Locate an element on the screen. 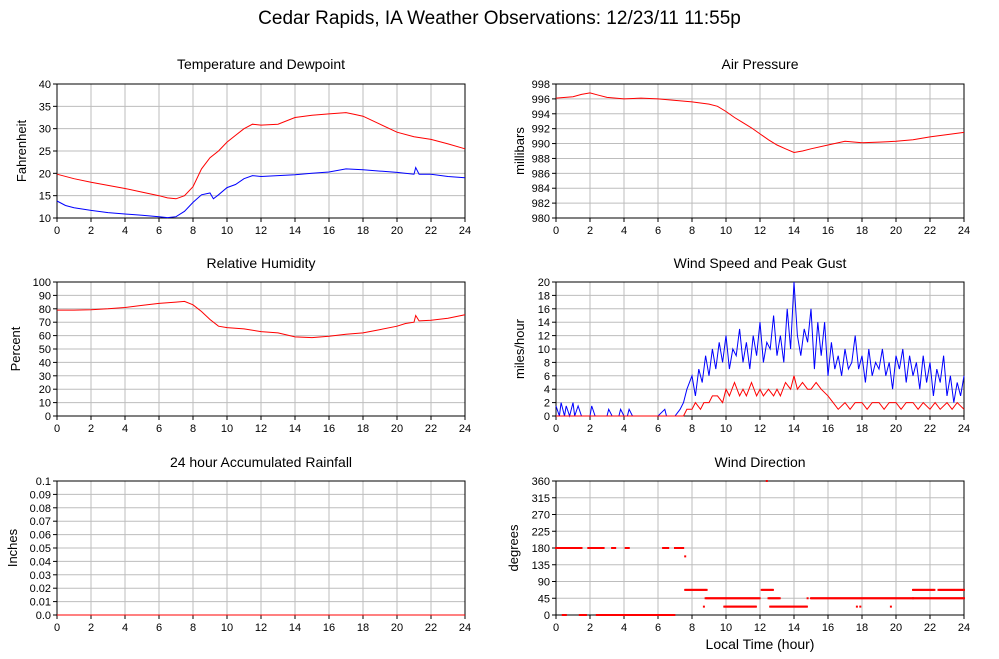 This screenshot has height=659, width=999. x-tick-label: 8 is located at coordinates (193, 628).